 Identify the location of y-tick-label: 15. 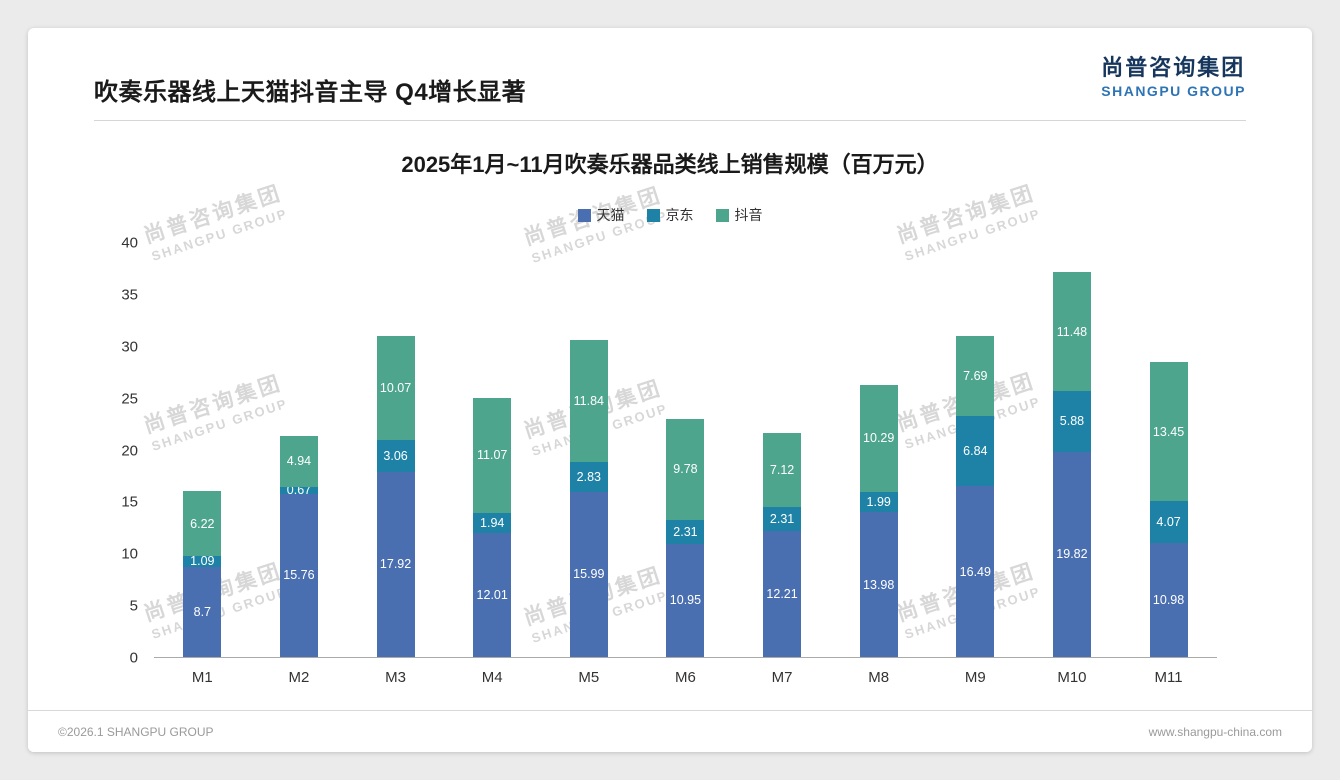
(129, 502).